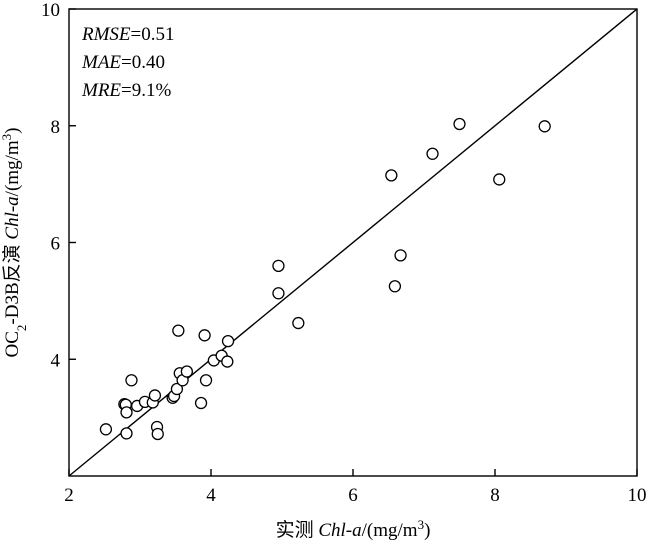 The width and height of the screenshot is (650, 545). Describe the element at coordinates (146, 90) in the screenshot. I see `stat-value: =9.1%` at that location.